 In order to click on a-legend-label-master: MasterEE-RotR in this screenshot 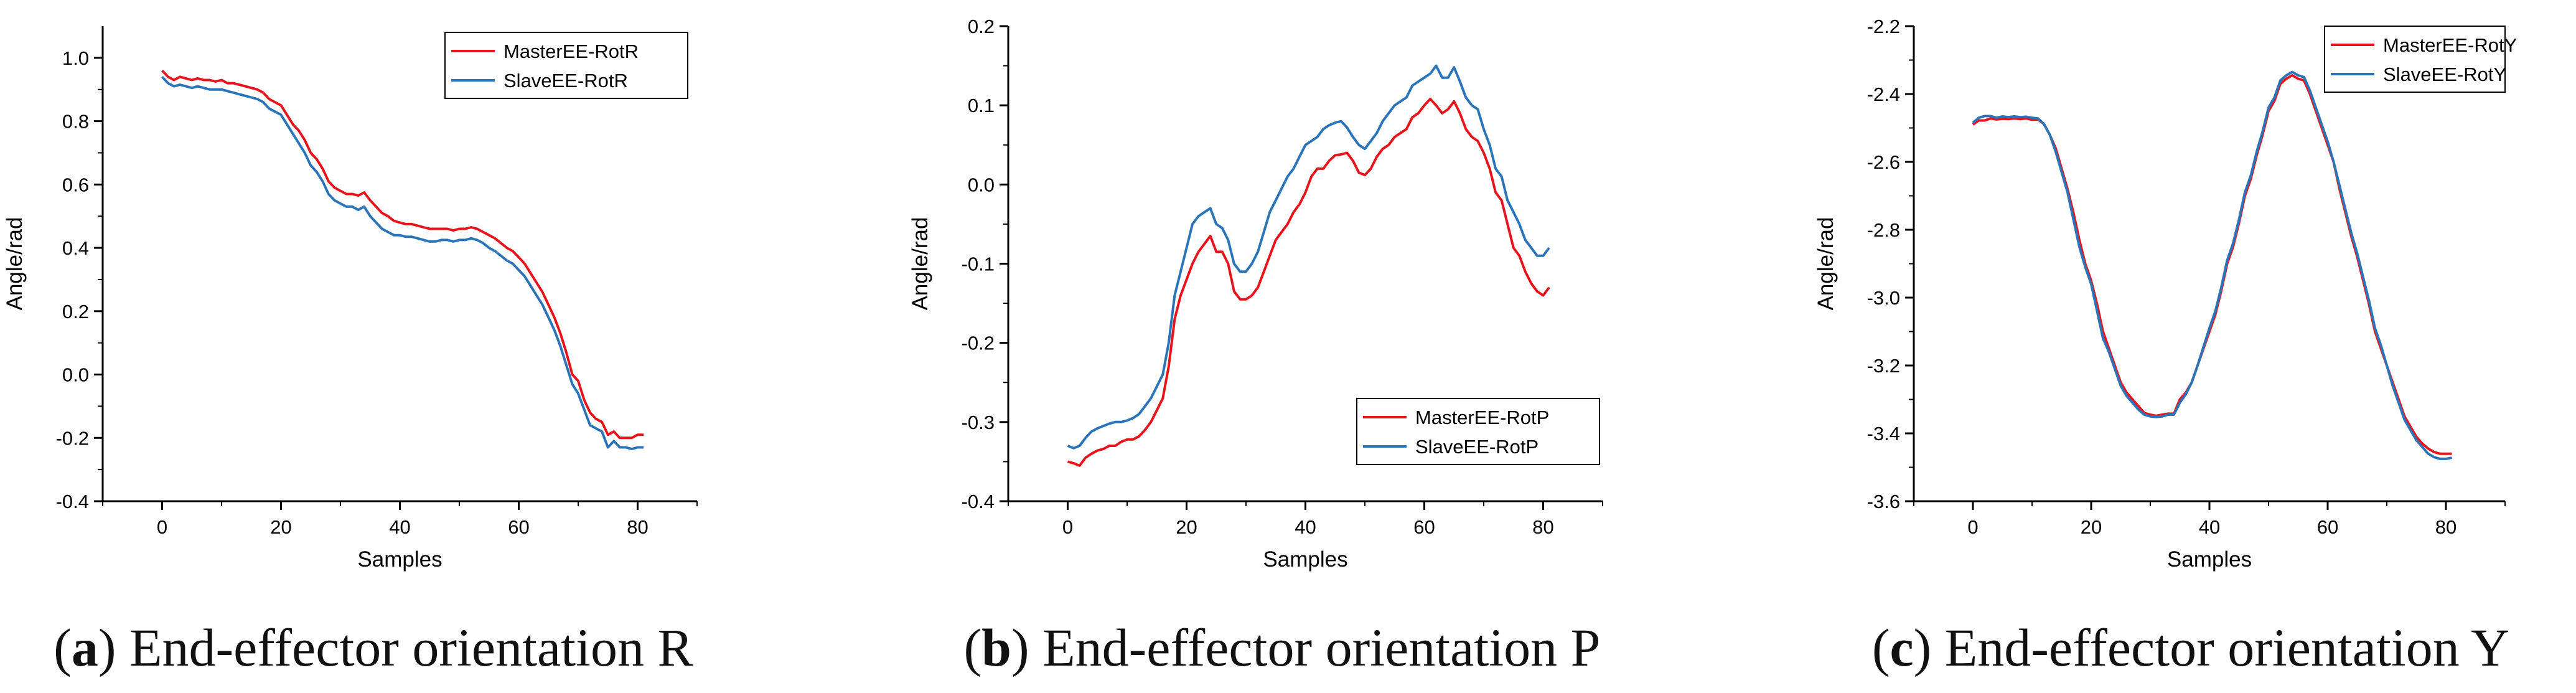, I will do `click(571, 51)`.